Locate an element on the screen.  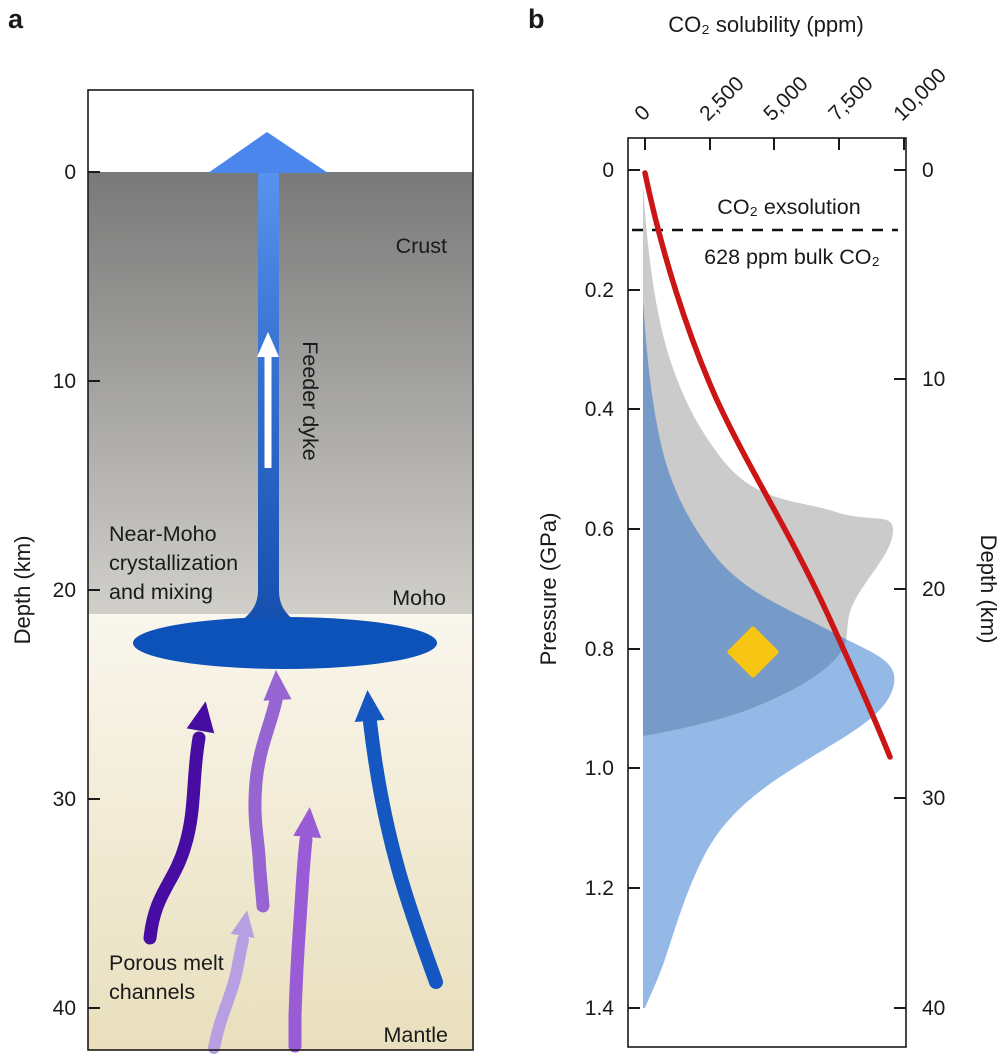
x-tick-2500: 2,500 is located at coordinates (721, 98).